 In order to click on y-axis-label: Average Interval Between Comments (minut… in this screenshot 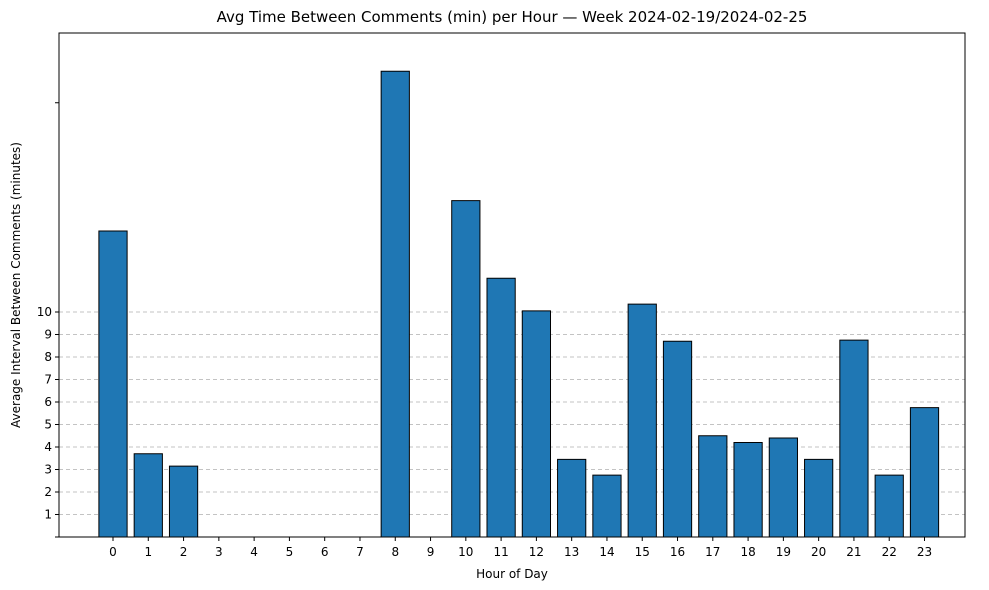, I will do `click(16, 285)`.